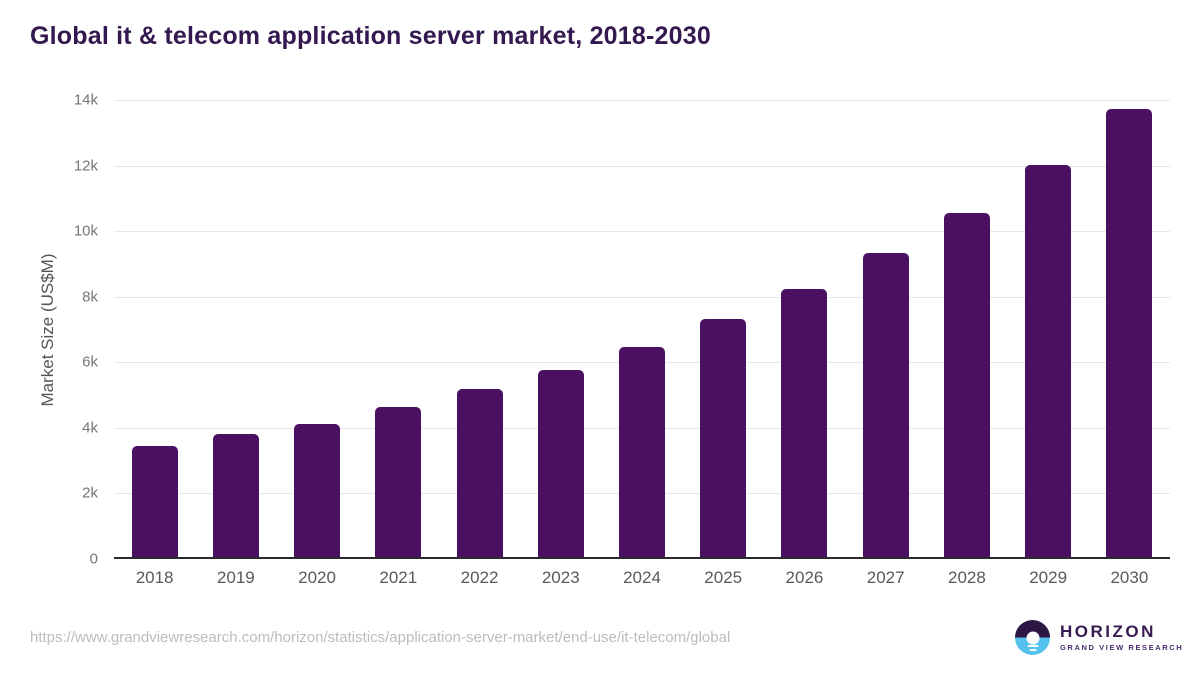 This screenshot has width=1200, height=675. Describe the element at coordinates (85, 166) in the screenshot. I see `y-tick-label-12k: 12k` at that location.